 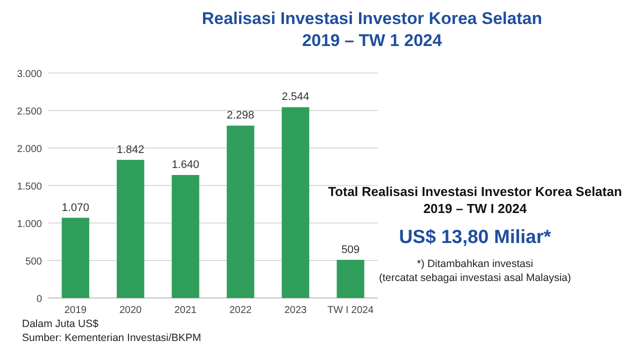 I want to click on chart-title: Realisasi Investasi Investor Korea Selatan 2019 – TW 1 2024, so click(x=372, y=29).